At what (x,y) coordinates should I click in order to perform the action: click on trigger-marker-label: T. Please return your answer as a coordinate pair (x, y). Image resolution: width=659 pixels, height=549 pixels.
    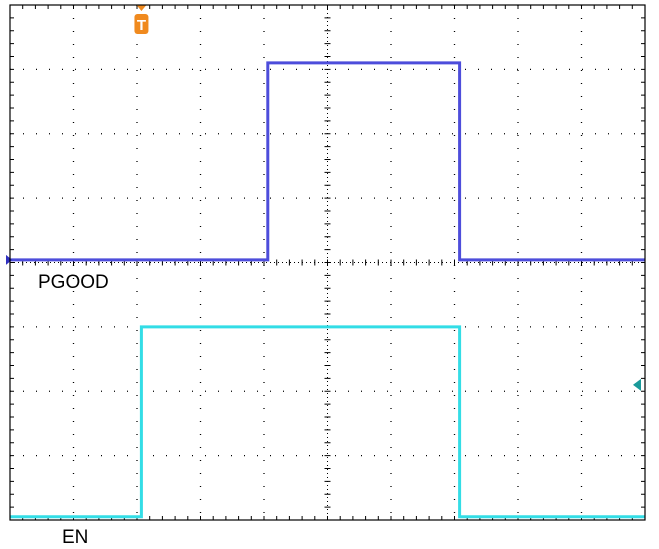
    Looking at the image, I should click on (141, 25).